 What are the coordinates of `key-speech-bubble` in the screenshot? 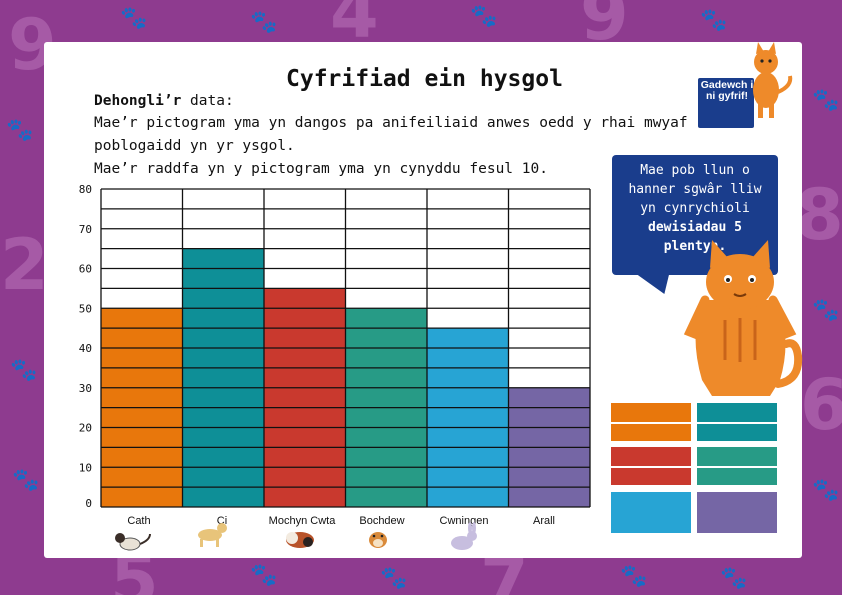 It's located at (695, 215).